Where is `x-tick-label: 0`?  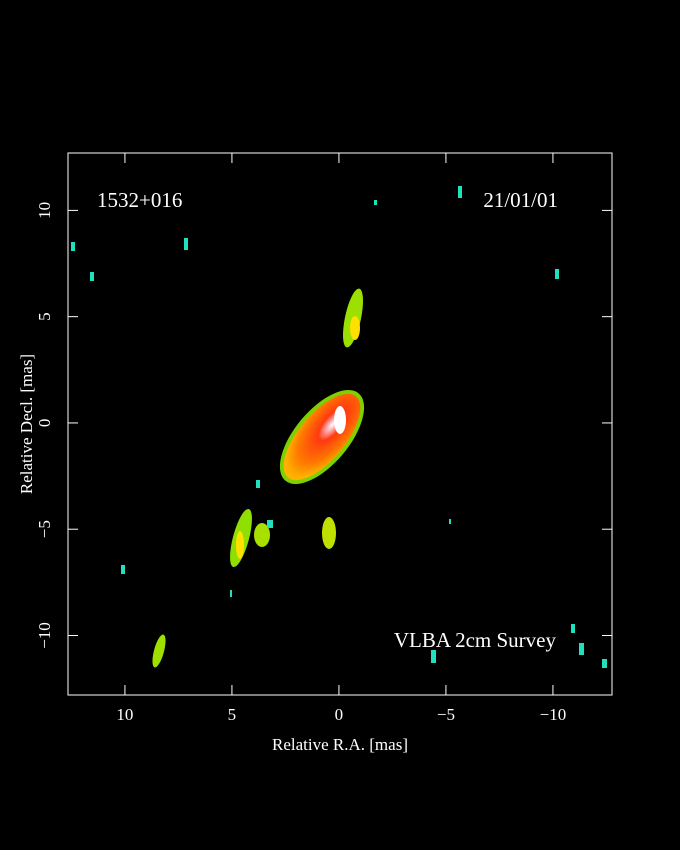 x-tick-label: 0 is located at coordinates (339, 714).